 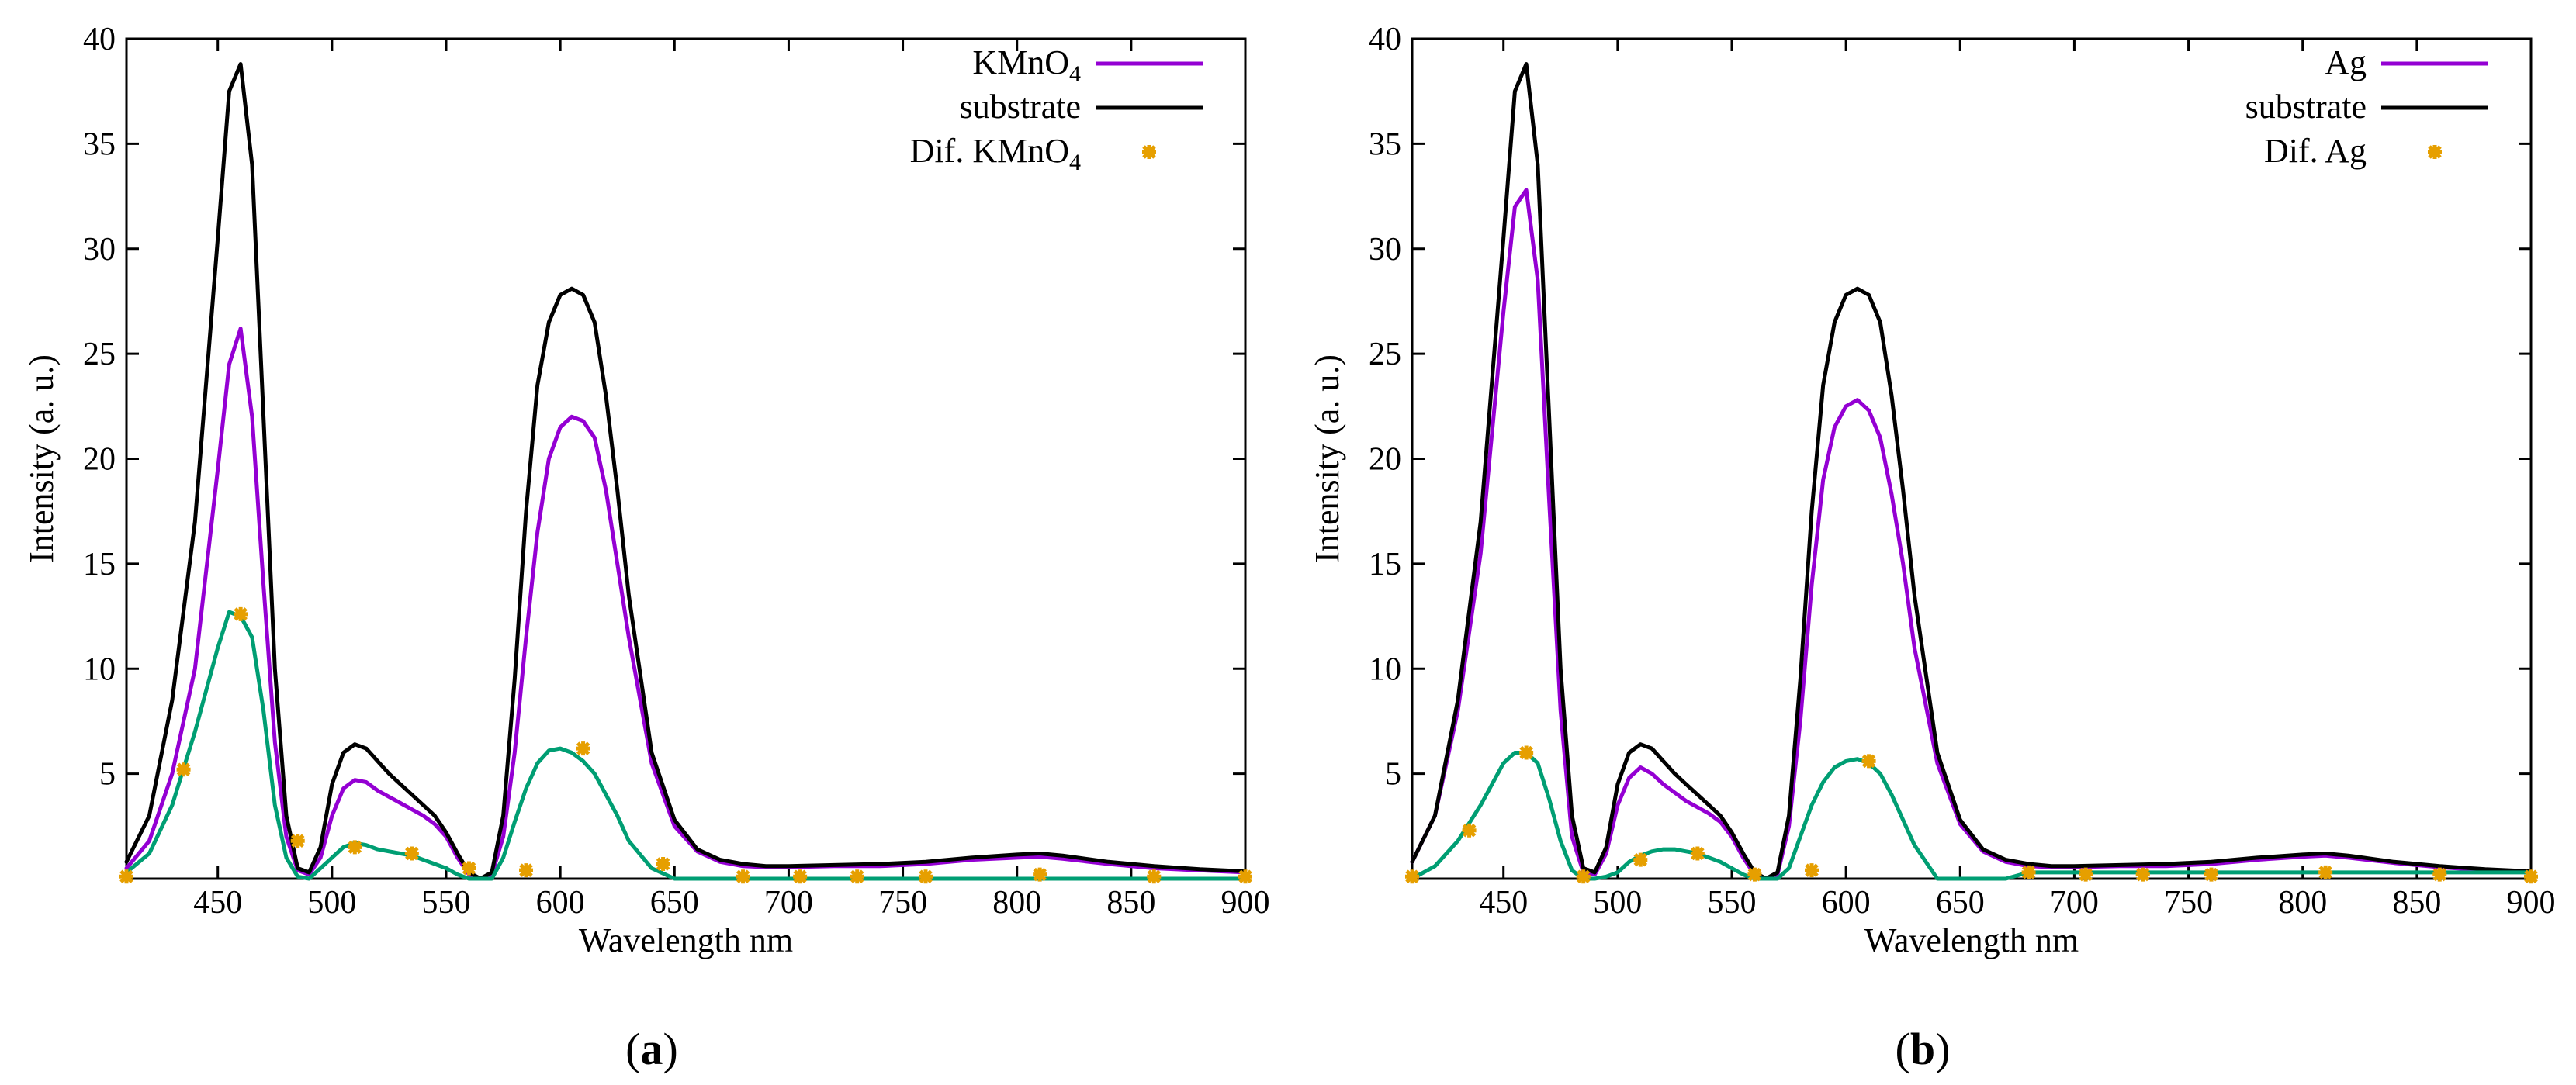 What do you see at coordinates (331, 903) in the screenshot?
I see `chart0-xtick-label-1: 500` at bounding box center [331, 903].